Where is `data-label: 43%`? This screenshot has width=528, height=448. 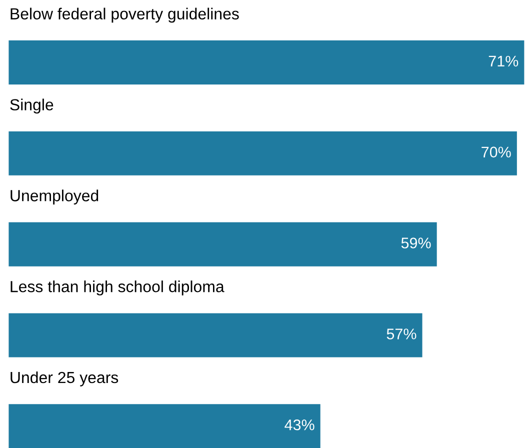 data-label: 43% is located at coordinates (299, 424).